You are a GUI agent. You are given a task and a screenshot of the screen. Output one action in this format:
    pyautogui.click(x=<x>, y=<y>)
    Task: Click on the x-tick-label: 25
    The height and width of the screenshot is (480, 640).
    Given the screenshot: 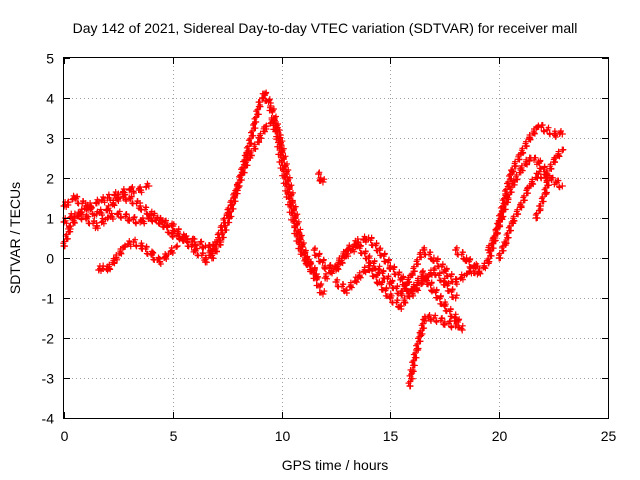 What is the action you would take?
    pyautogui.click(x=609, y=436)
    